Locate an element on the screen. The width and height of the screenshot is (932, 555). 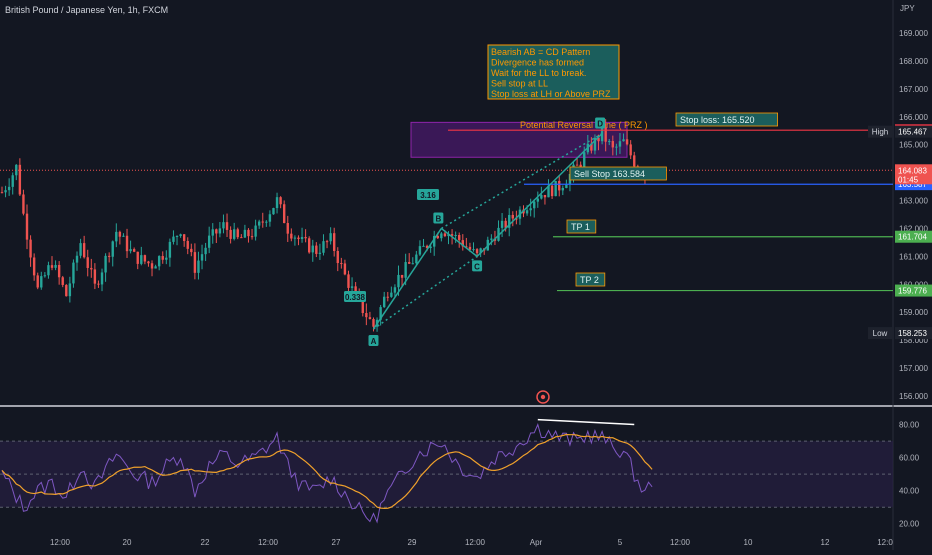
event-icon-dot is located at coordinates (543, 397).